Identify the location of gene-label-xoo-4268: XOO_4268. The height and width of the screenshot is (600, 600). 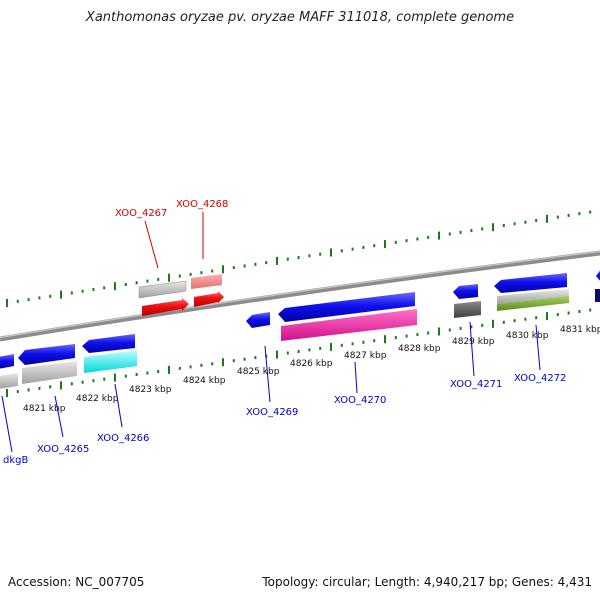
(202, 204).